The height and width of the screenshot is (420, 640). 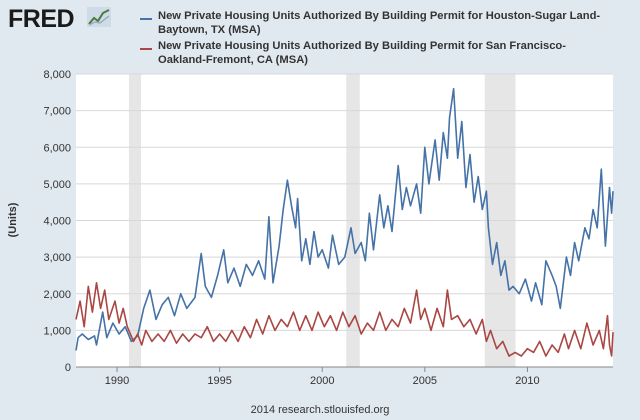 What do you see at coordinates (527, 381) in the screenshot?
I see `x-tick-label-2010: 2010` at bounding box center [527, 381].